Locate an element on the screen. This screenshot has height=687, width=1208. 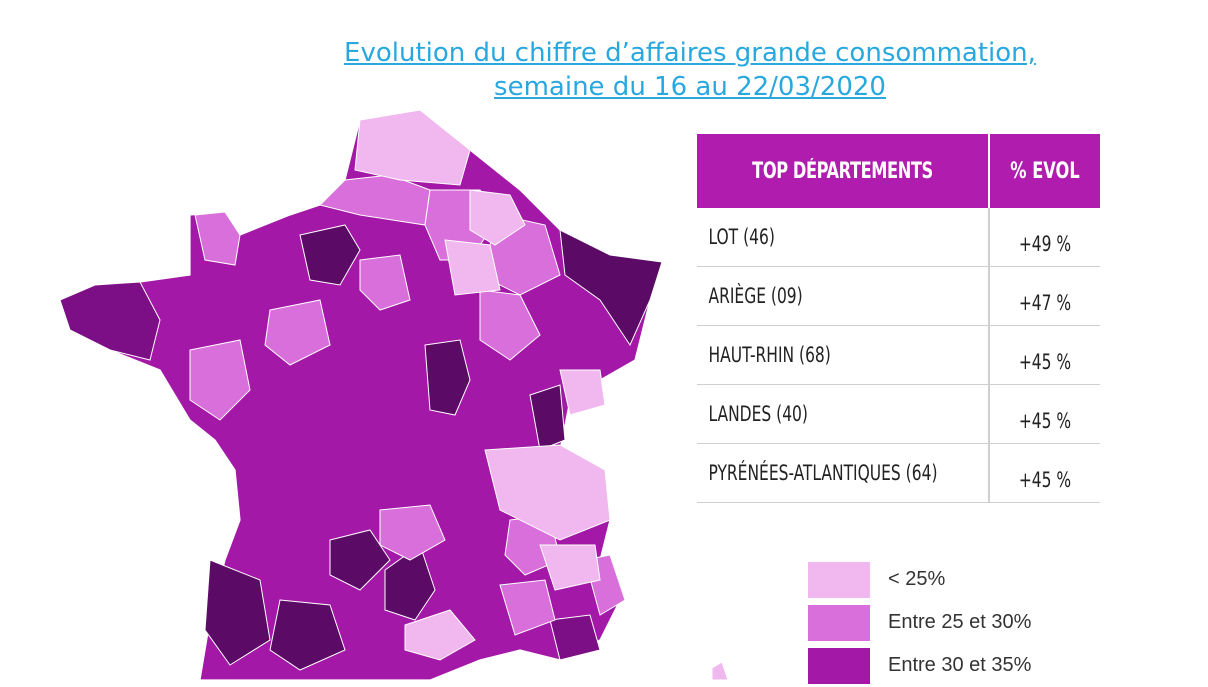
table-row: LOT (46) +49 % is located at coordinates (898, 237).